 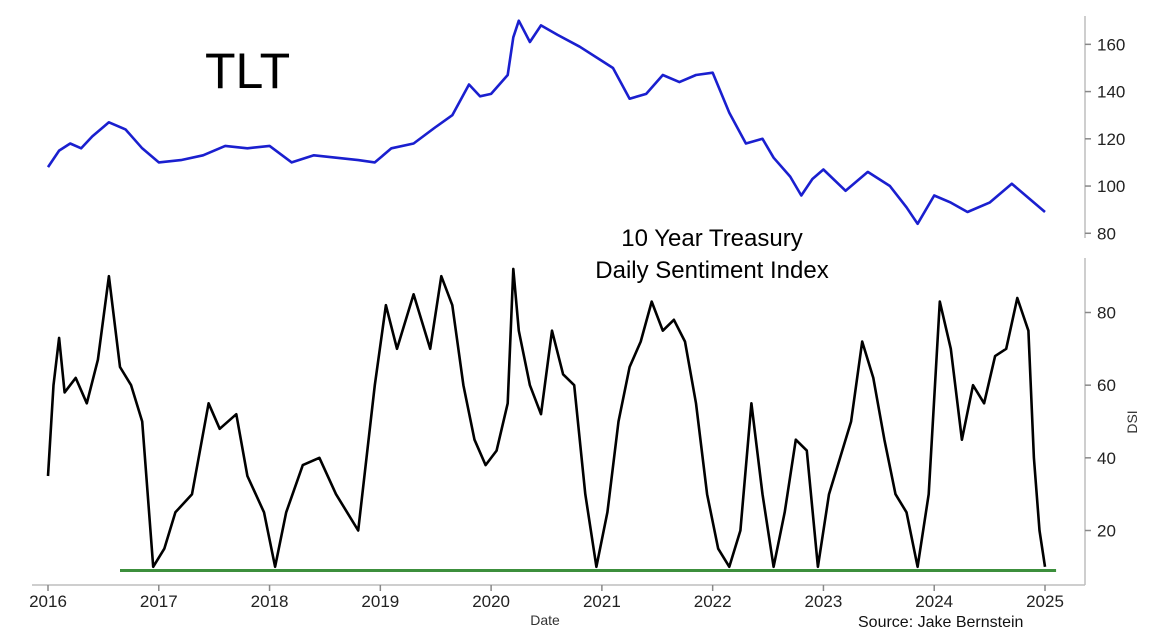 I want to click on x-tick-label: 2025, so click(x=1045, y=601).